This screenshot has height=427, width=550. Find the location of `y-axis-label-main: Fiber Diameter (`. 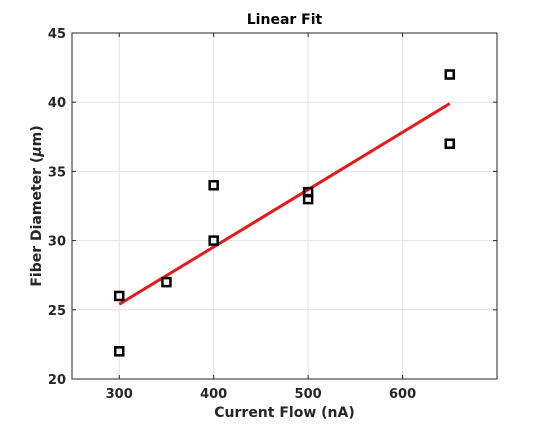

y-axis-label-main: Fiber Diameter ( is located at coordinates (37, 222).